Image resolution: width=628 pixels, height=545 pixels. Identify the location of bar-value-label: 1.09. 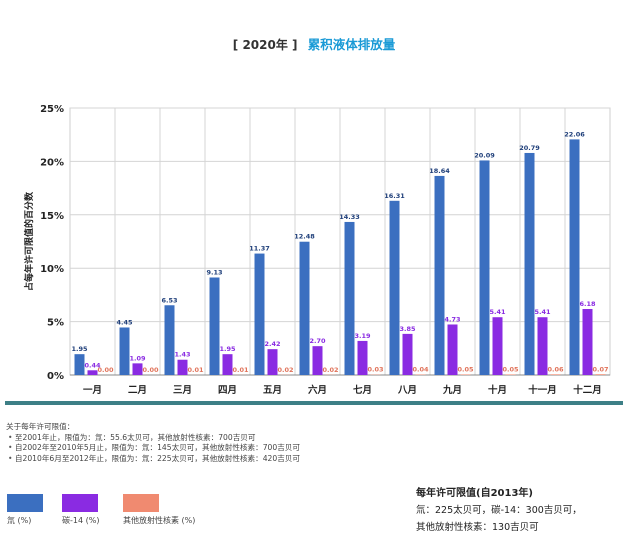
(137, 358).